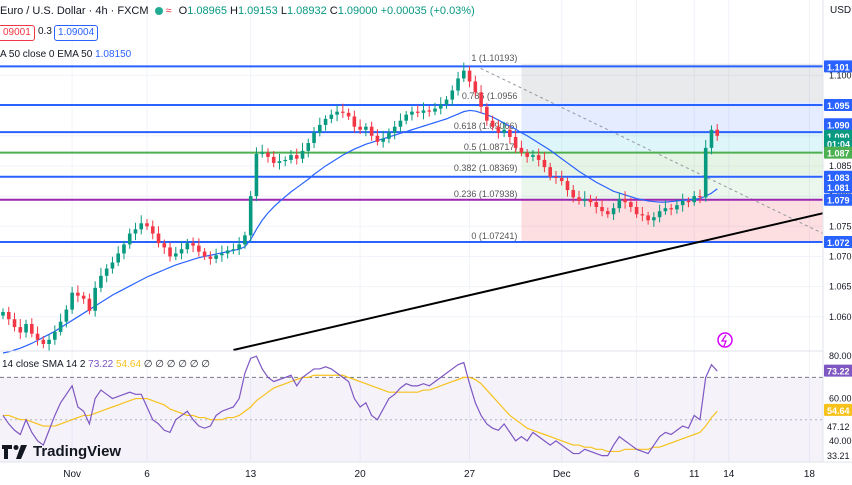 The height and width of the screenshot is (485, 852). Describe the element at coordinates (840, 399) in the screenshot. I see `rsi-tick-label: 60.00` at that location.